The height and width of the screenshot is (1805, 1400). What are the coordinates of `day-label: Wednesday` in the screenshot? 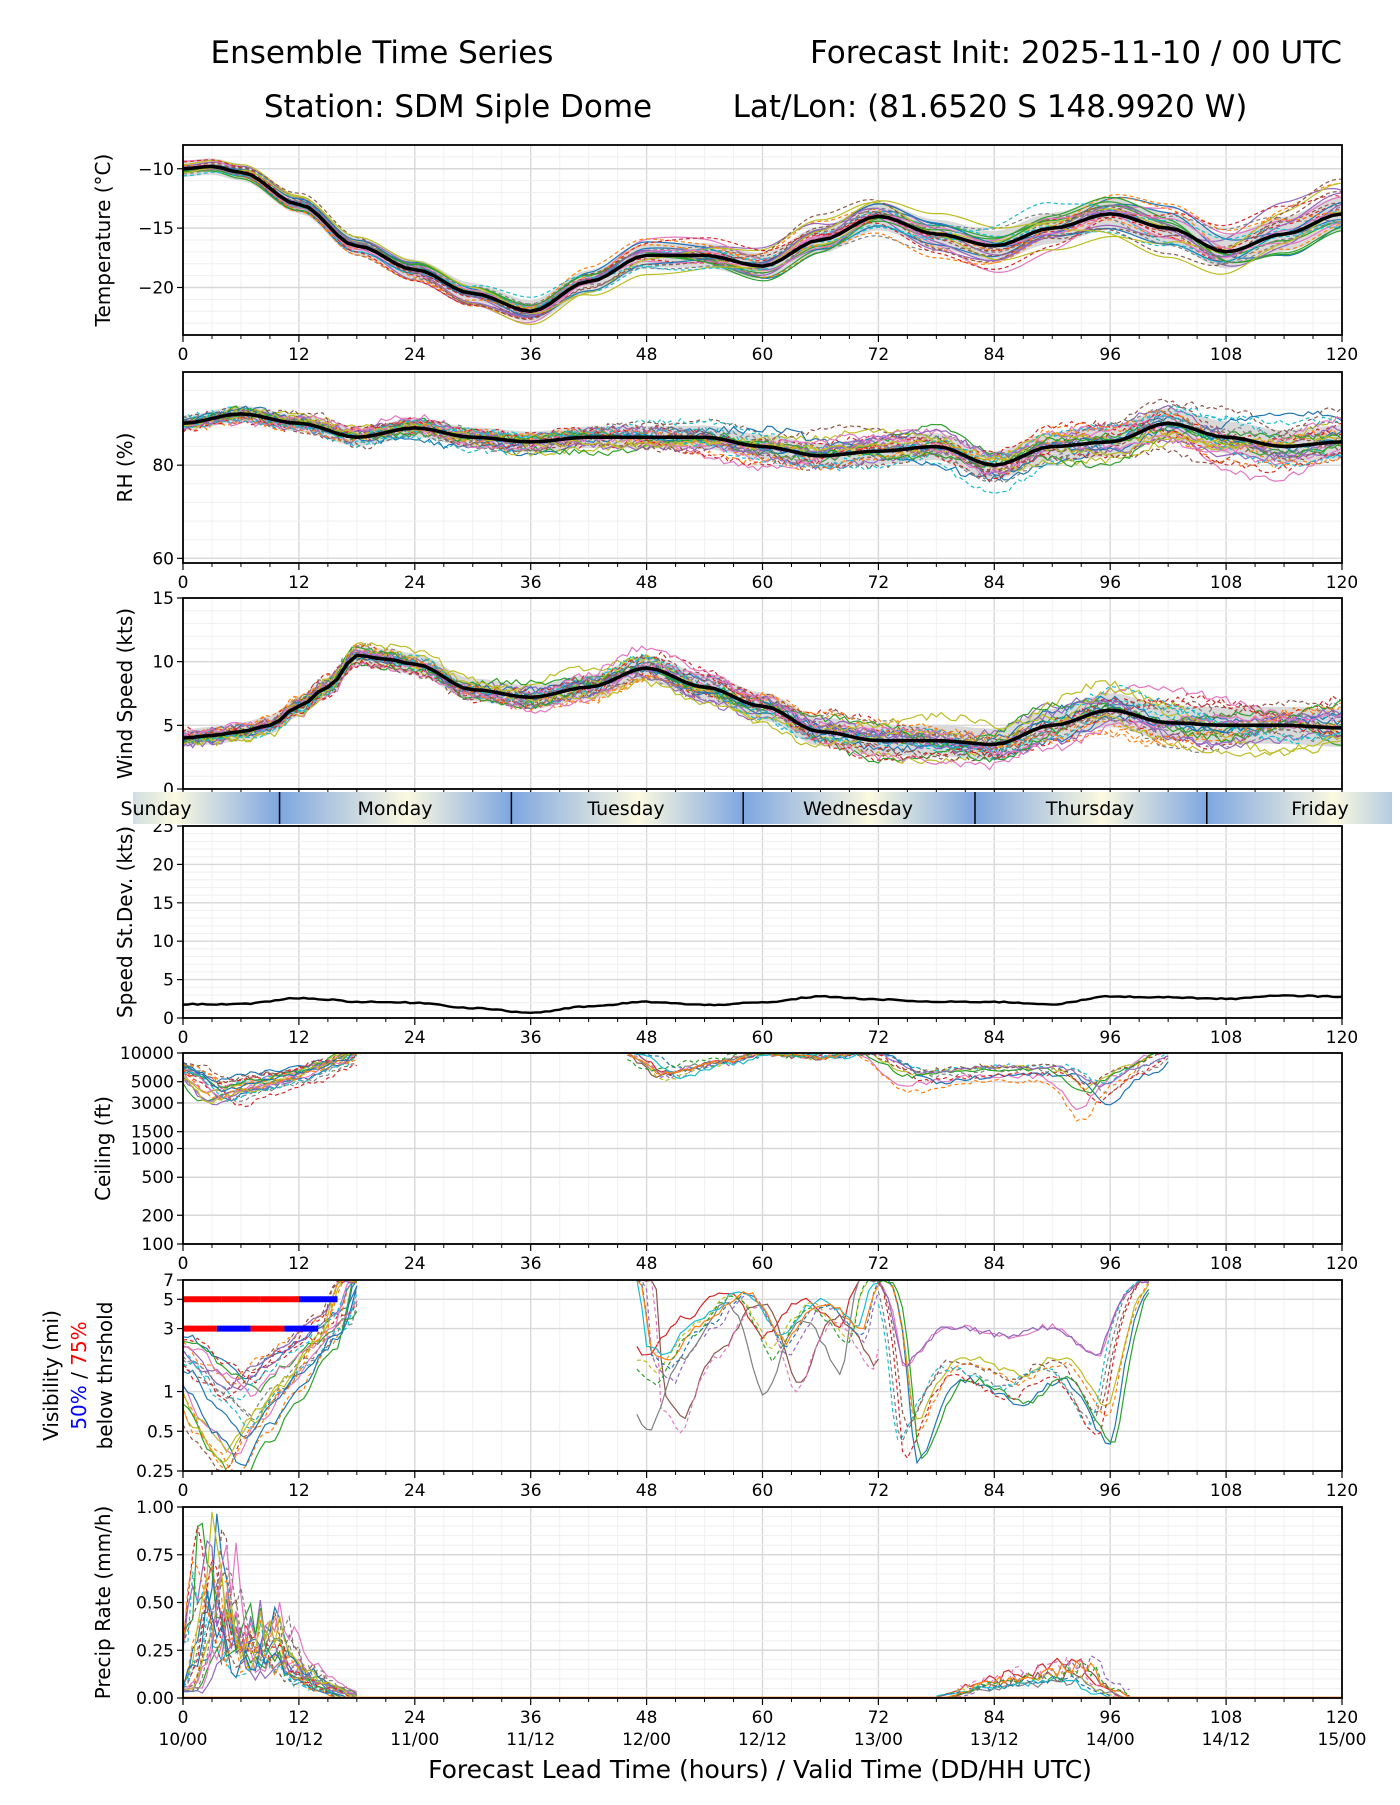 It's located at (858, 809).